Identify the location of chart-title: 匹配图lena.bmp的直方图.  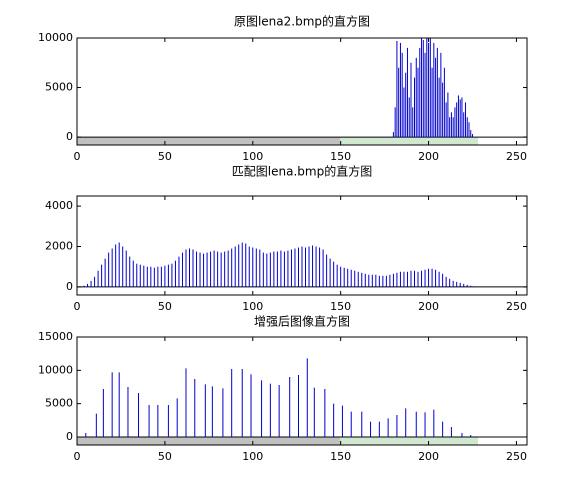
(302, 171).